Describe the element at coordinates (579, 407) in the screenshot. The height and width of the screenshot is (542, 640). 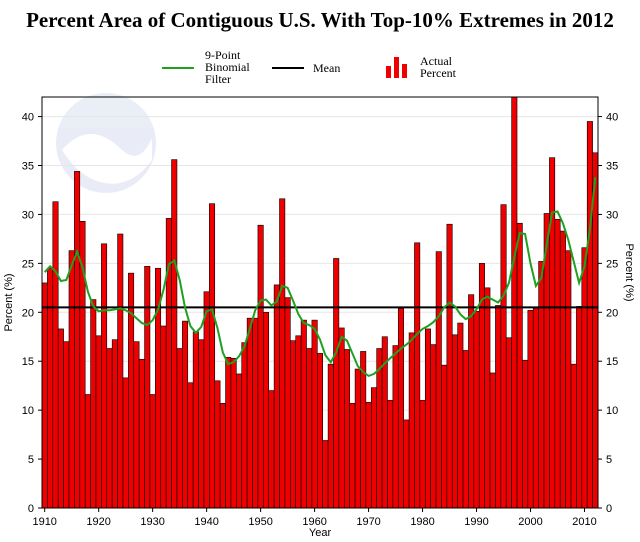
I see `bar-2009` at that location.